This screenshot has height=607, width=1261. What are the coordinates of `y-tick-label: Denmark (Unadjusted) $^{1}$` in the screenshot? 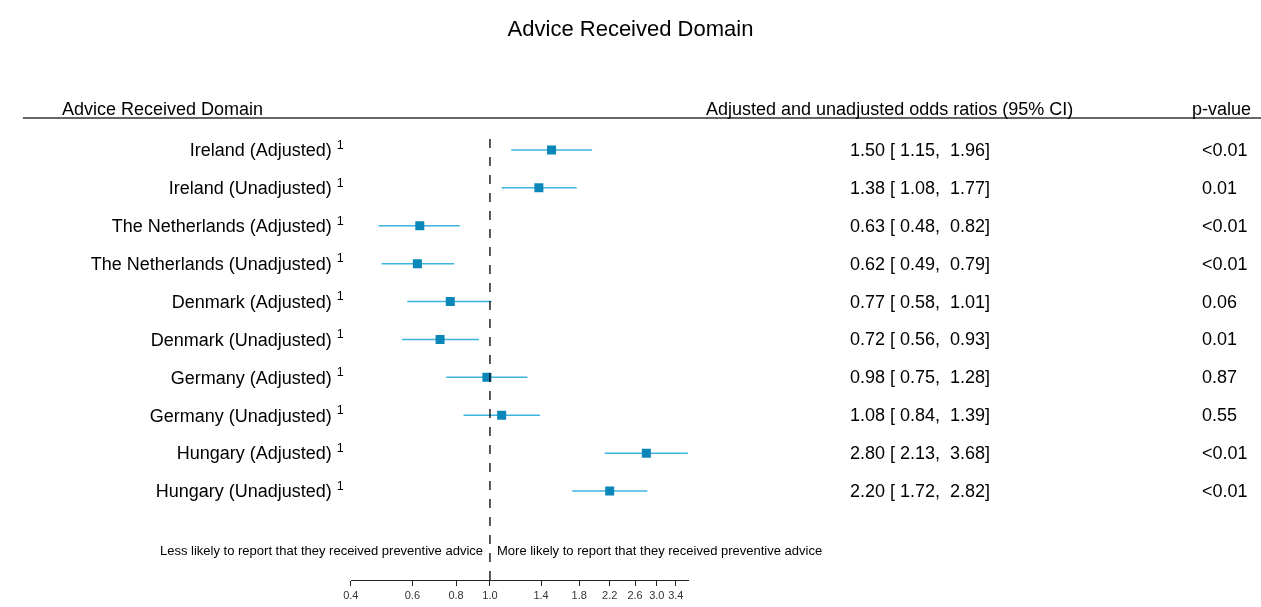 It's located at (247, 338).